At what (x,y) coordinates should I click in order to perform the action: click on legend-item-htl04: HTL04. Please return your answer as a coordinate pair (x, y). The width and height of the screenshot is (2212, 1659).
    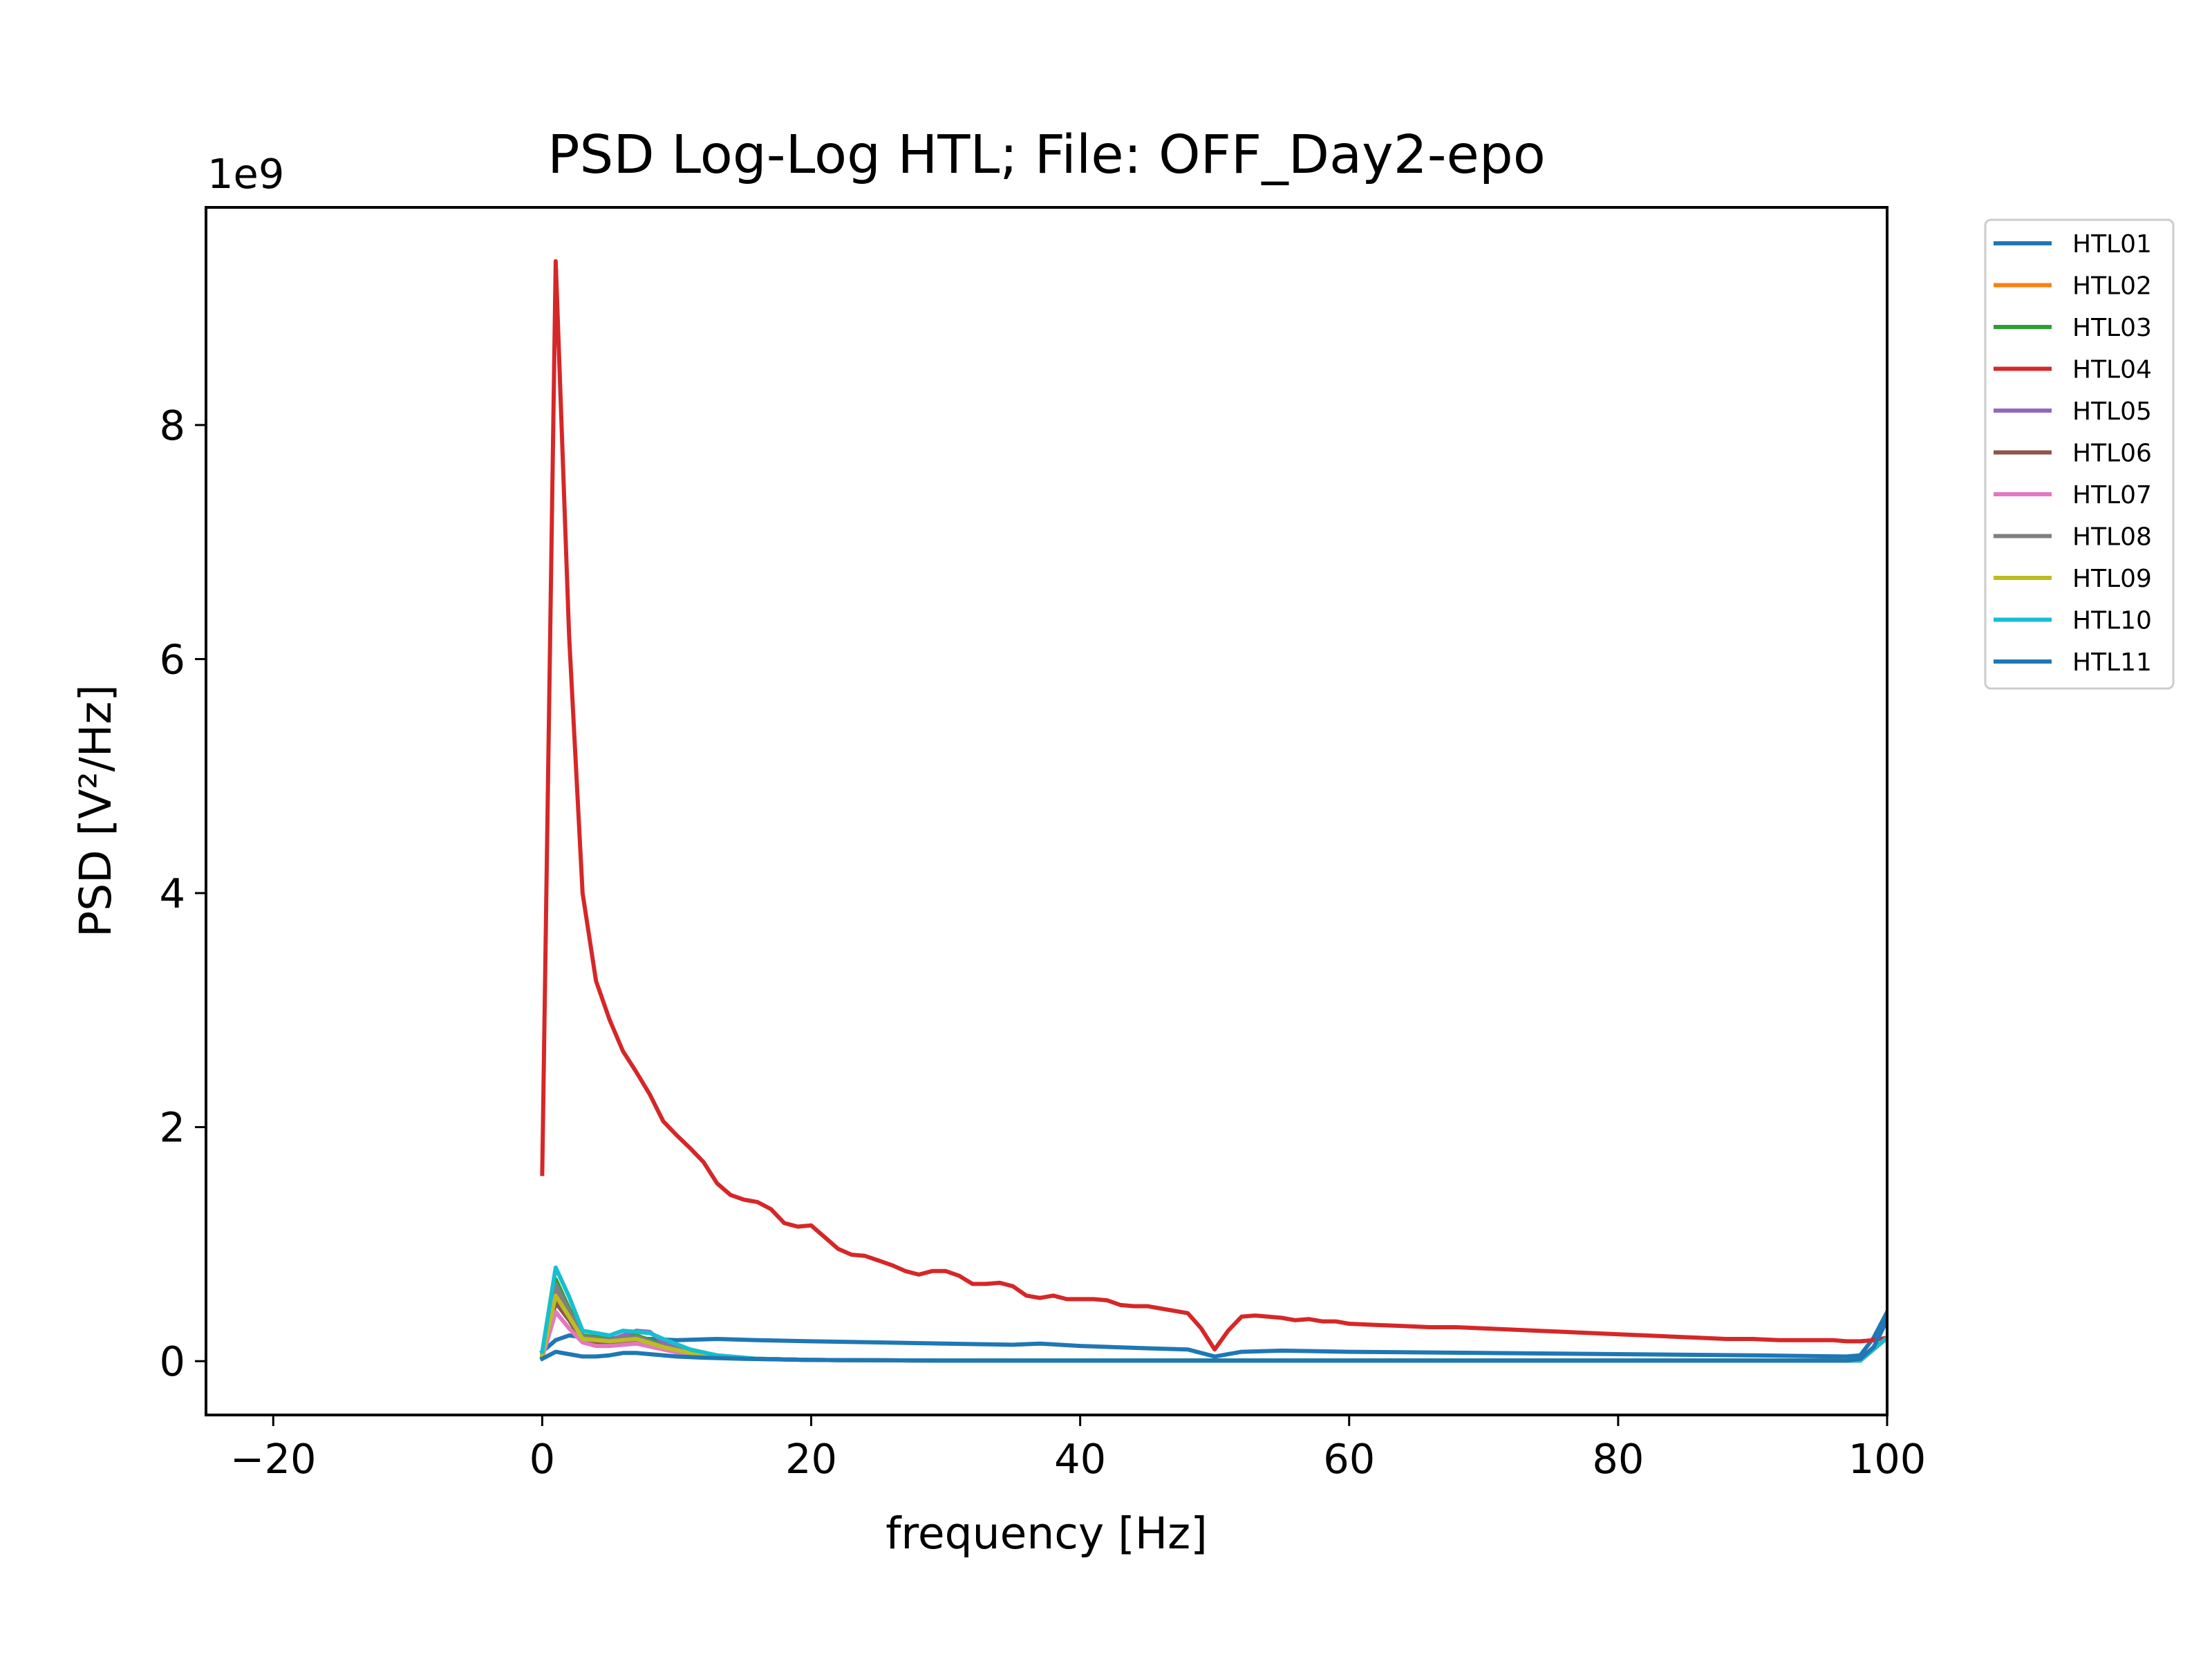
    Looking at the image, I should click on (2073, 370).